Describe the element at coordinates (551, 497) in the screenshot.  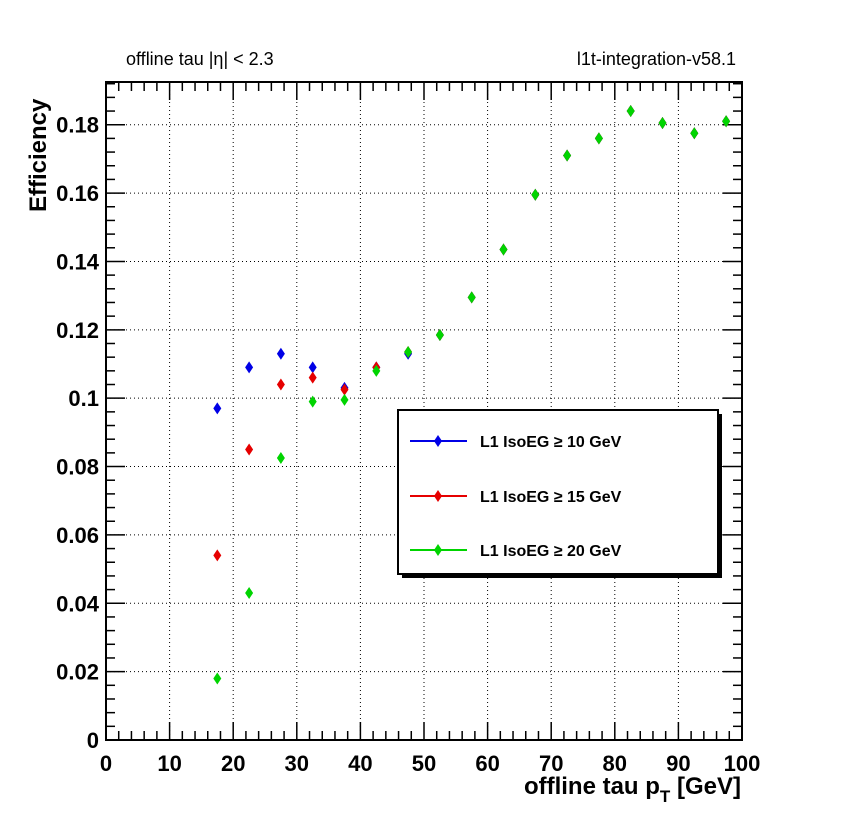
I see `legend-label: L1 IsoEG ≥ 15 GeV` at that location.